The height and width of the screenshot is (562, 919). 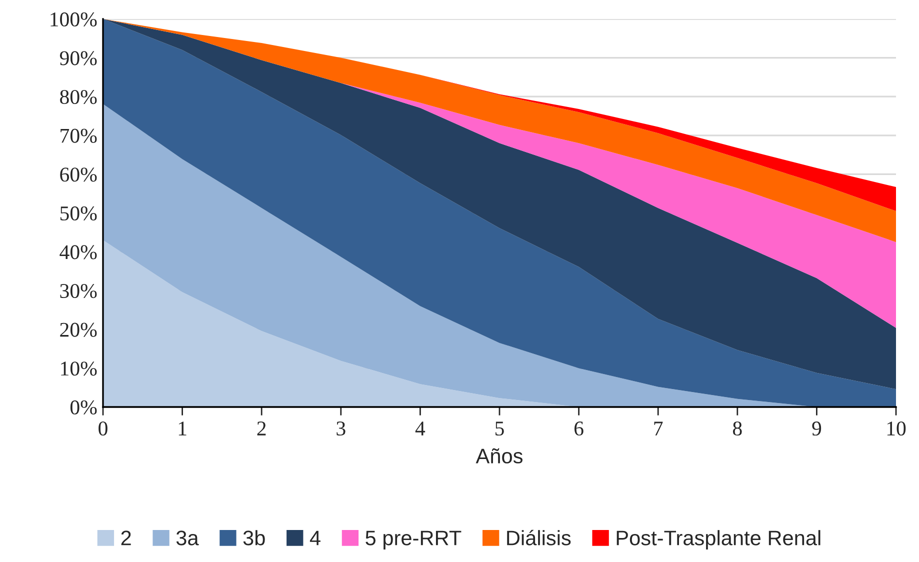 I want to click on x-tick-label: 1, so click(x=182, y=429).